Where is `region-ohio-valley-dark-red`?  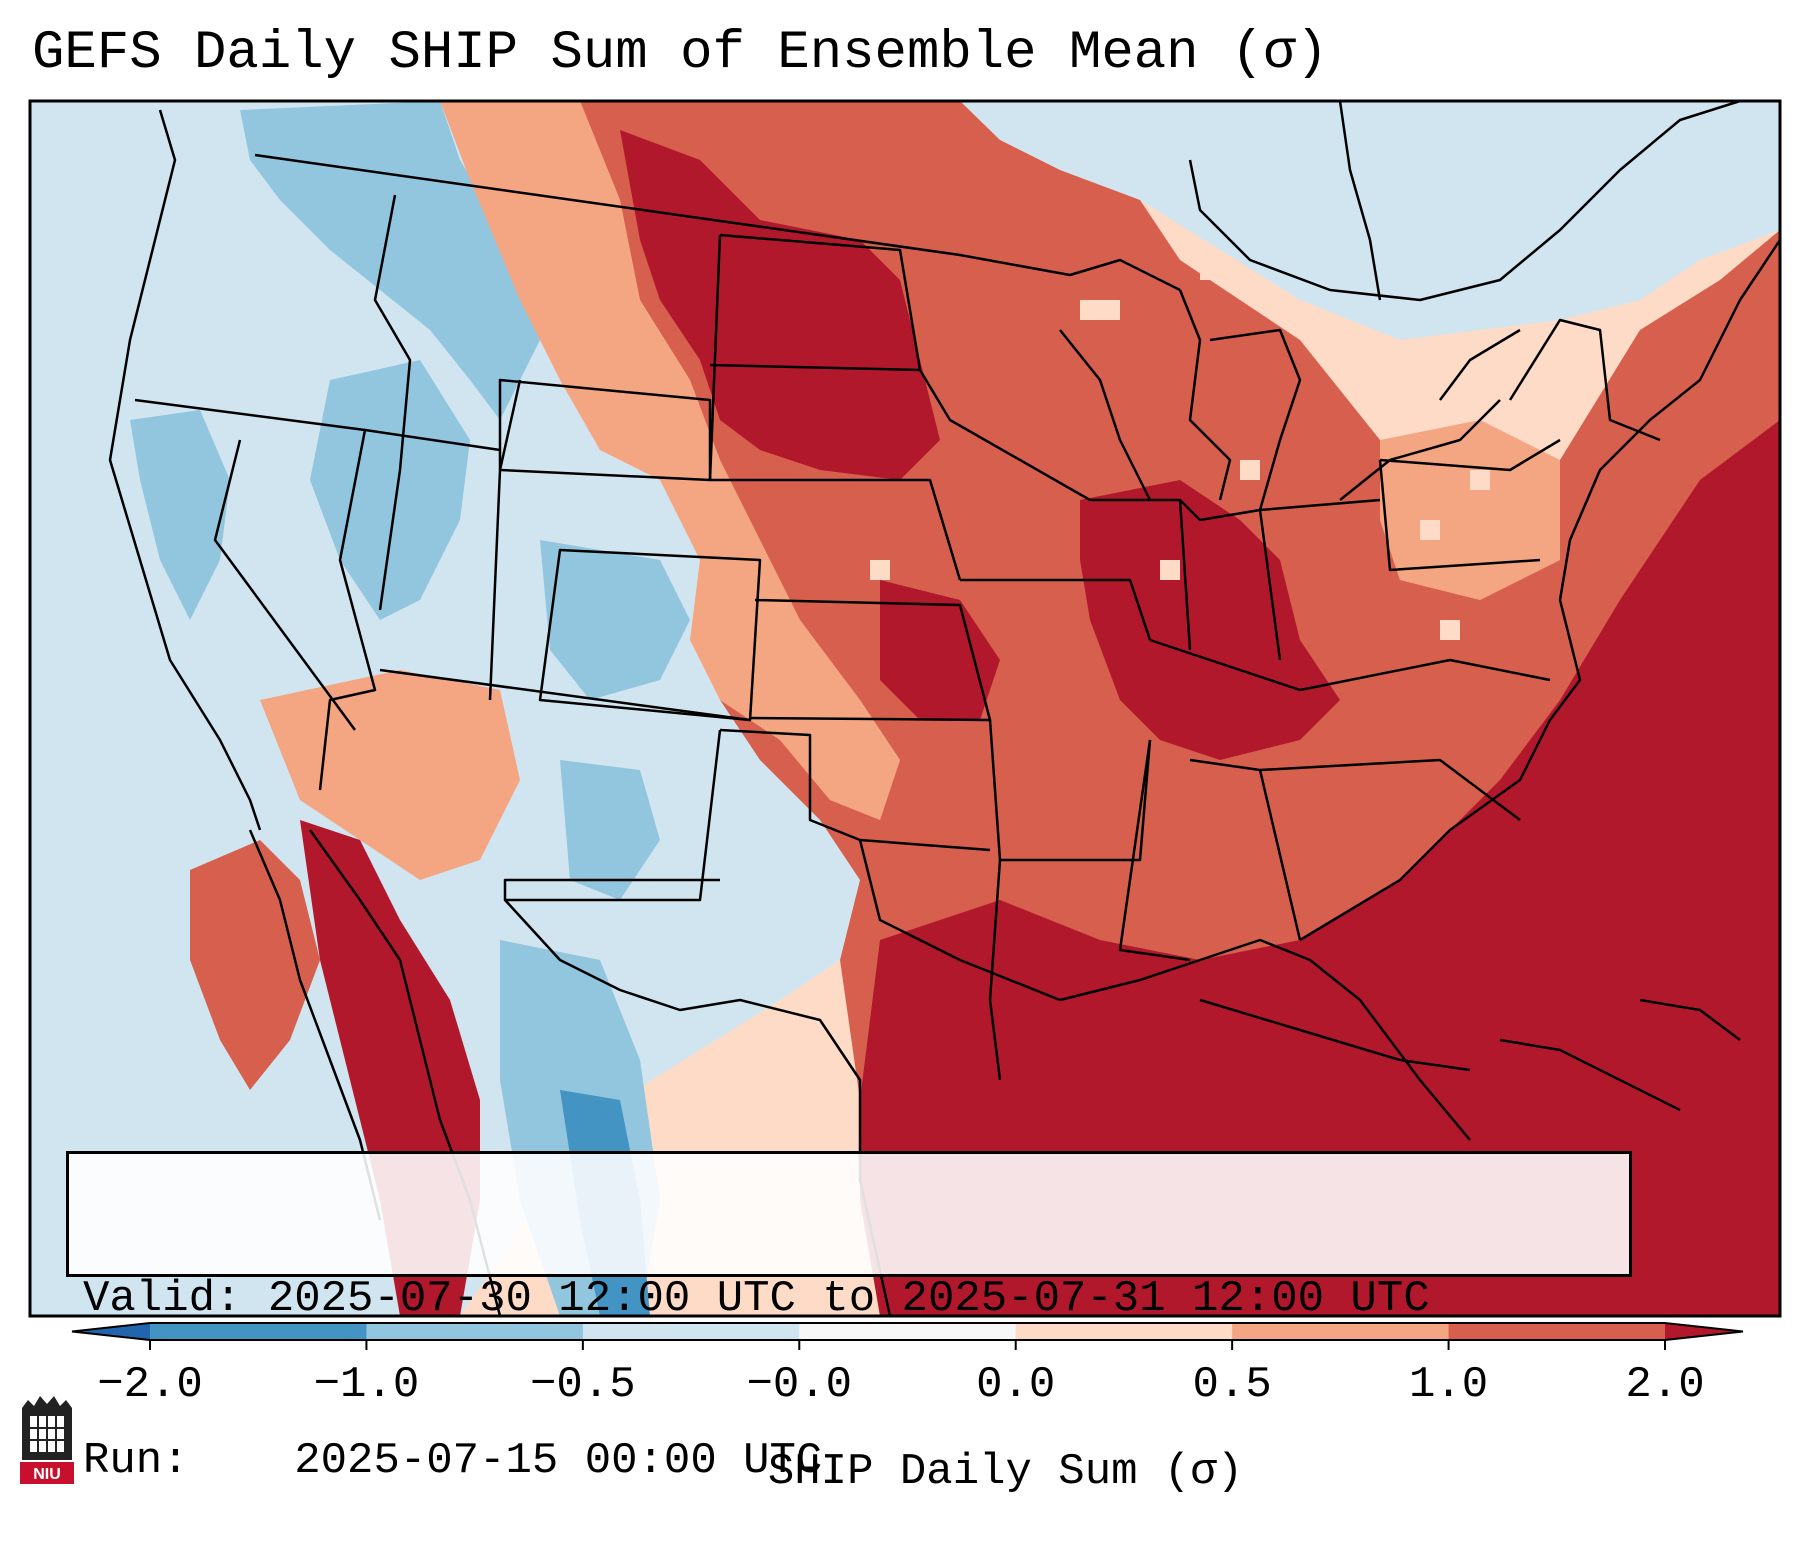
region-ohio-valley-dark-red is located at coordinates (1210, 620).